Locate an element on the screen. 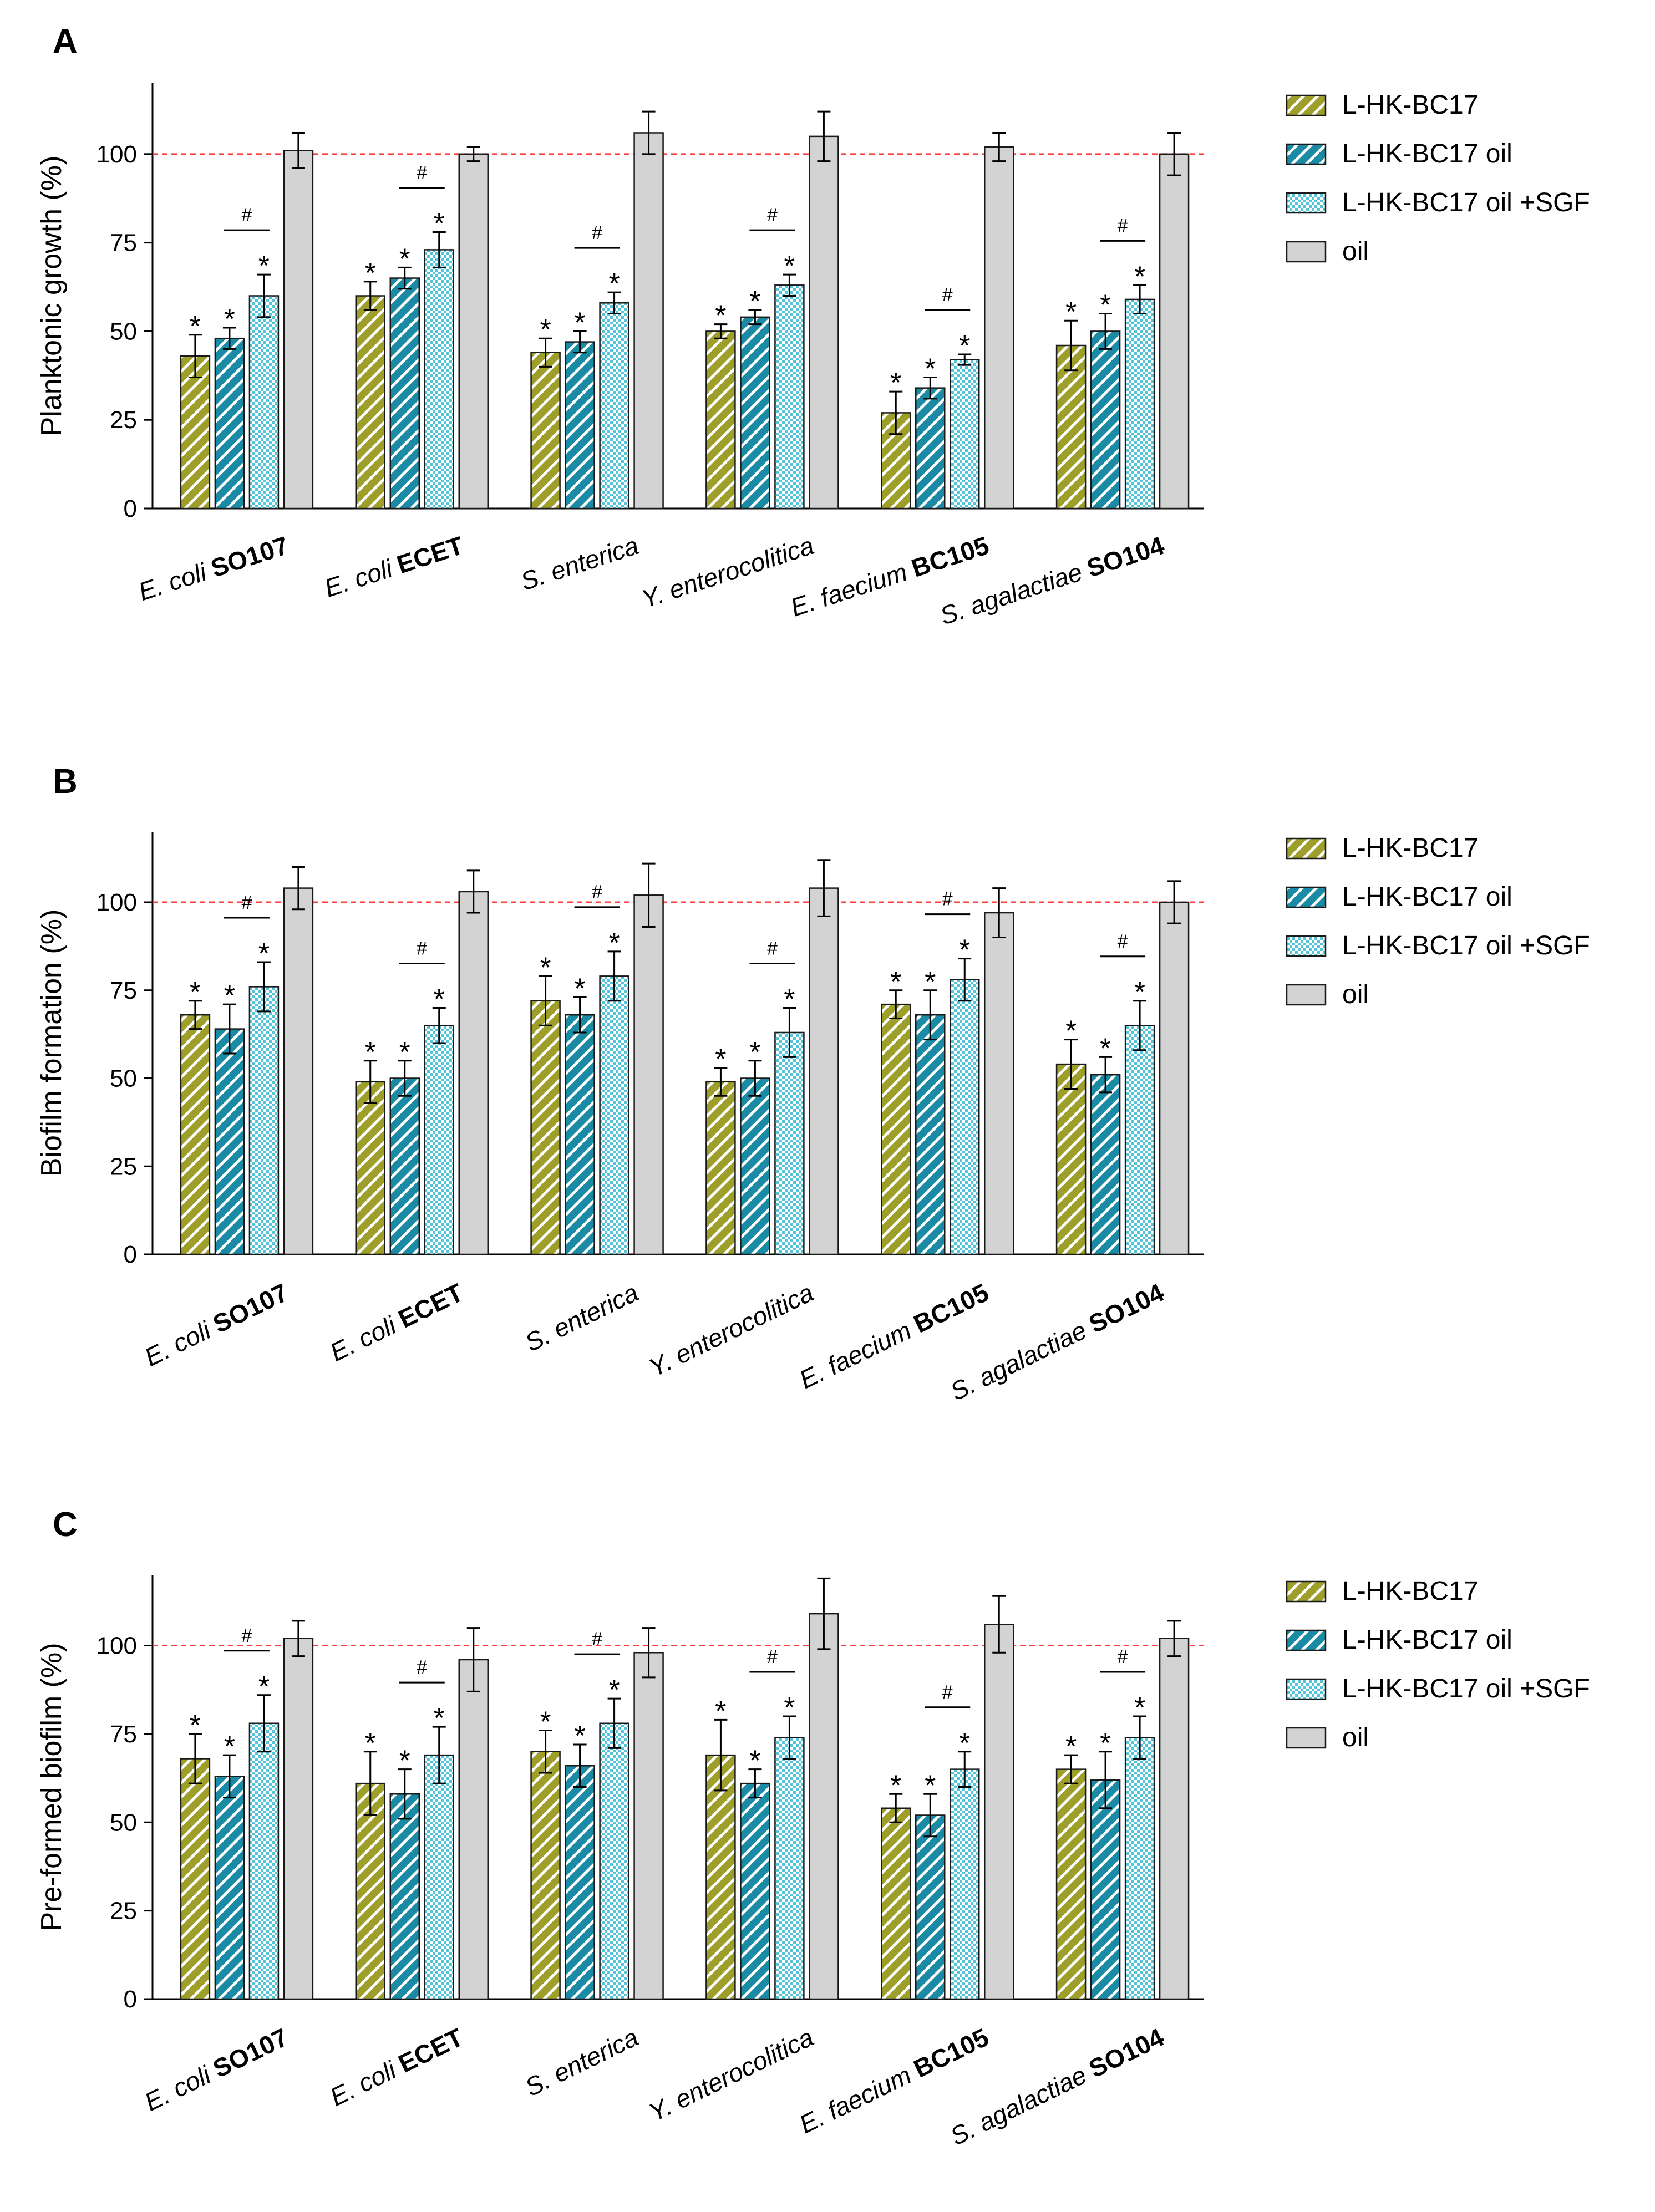 Image resolution: width=1655 pixels, height=2212 pixels. bar-group: * * * # S. enterica is located at coordinates (592, 1109).